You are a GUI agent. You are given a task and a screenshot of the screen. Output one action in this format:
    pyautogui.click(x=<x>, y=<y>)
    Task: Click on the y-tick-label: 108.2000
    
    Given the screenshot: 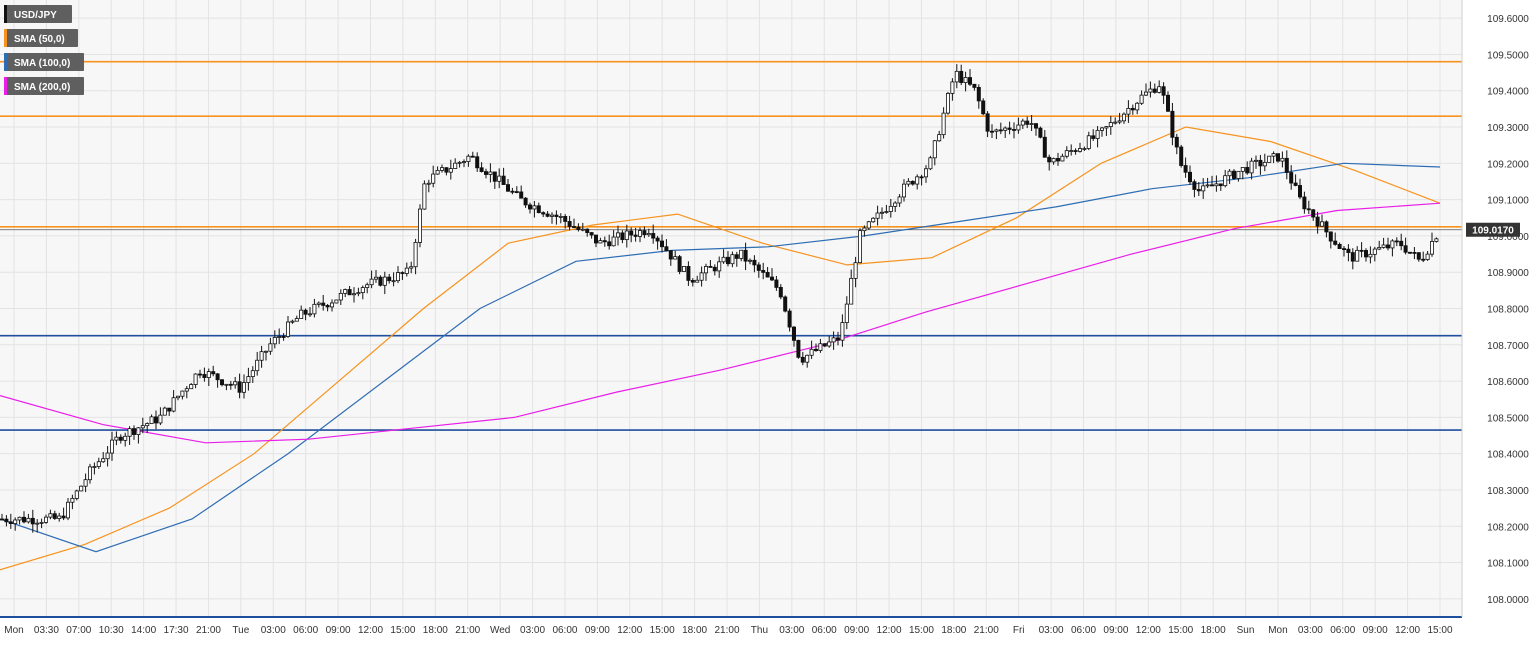 What is the action you would take?
    pyautogui.click(x=1508, y=527)
    